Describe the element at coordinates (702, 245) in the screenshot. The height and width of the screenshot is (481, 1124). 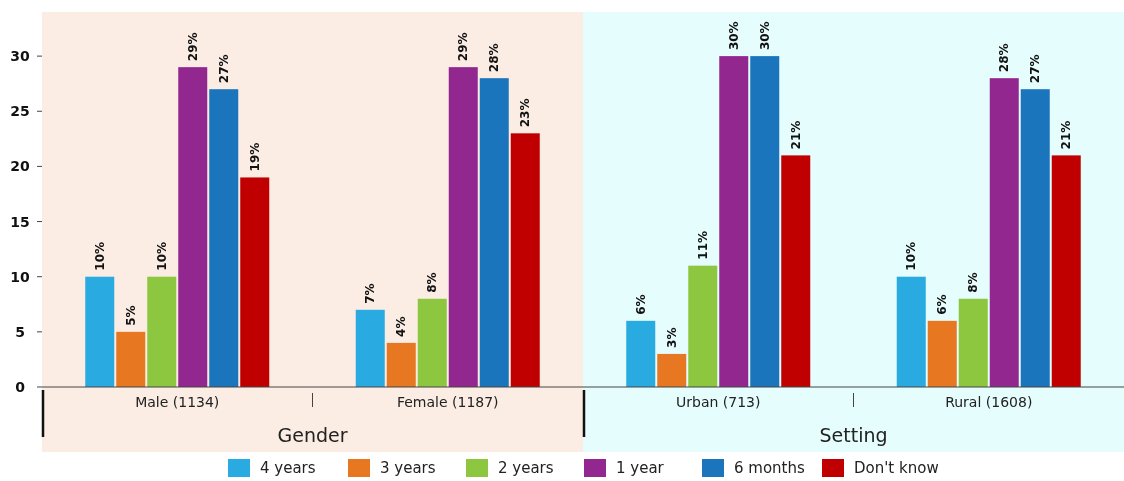
I see `data-label: 11%` at that location.